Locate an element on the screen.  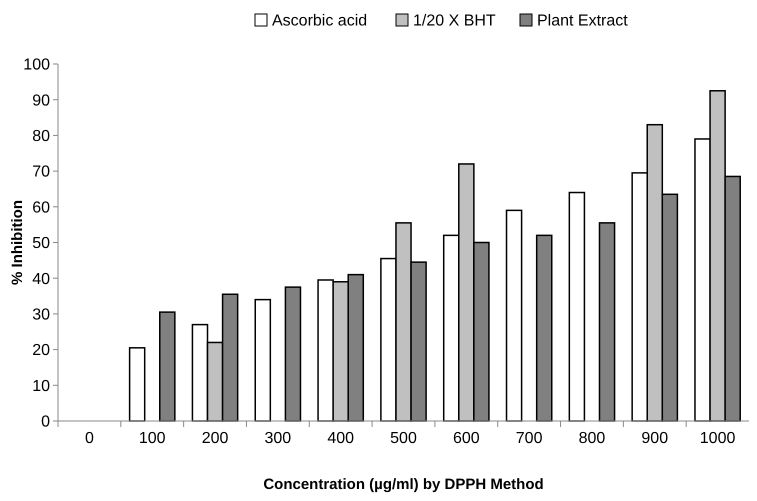
y-axis-title: % Inhibition is located at coordinates (17, 242).